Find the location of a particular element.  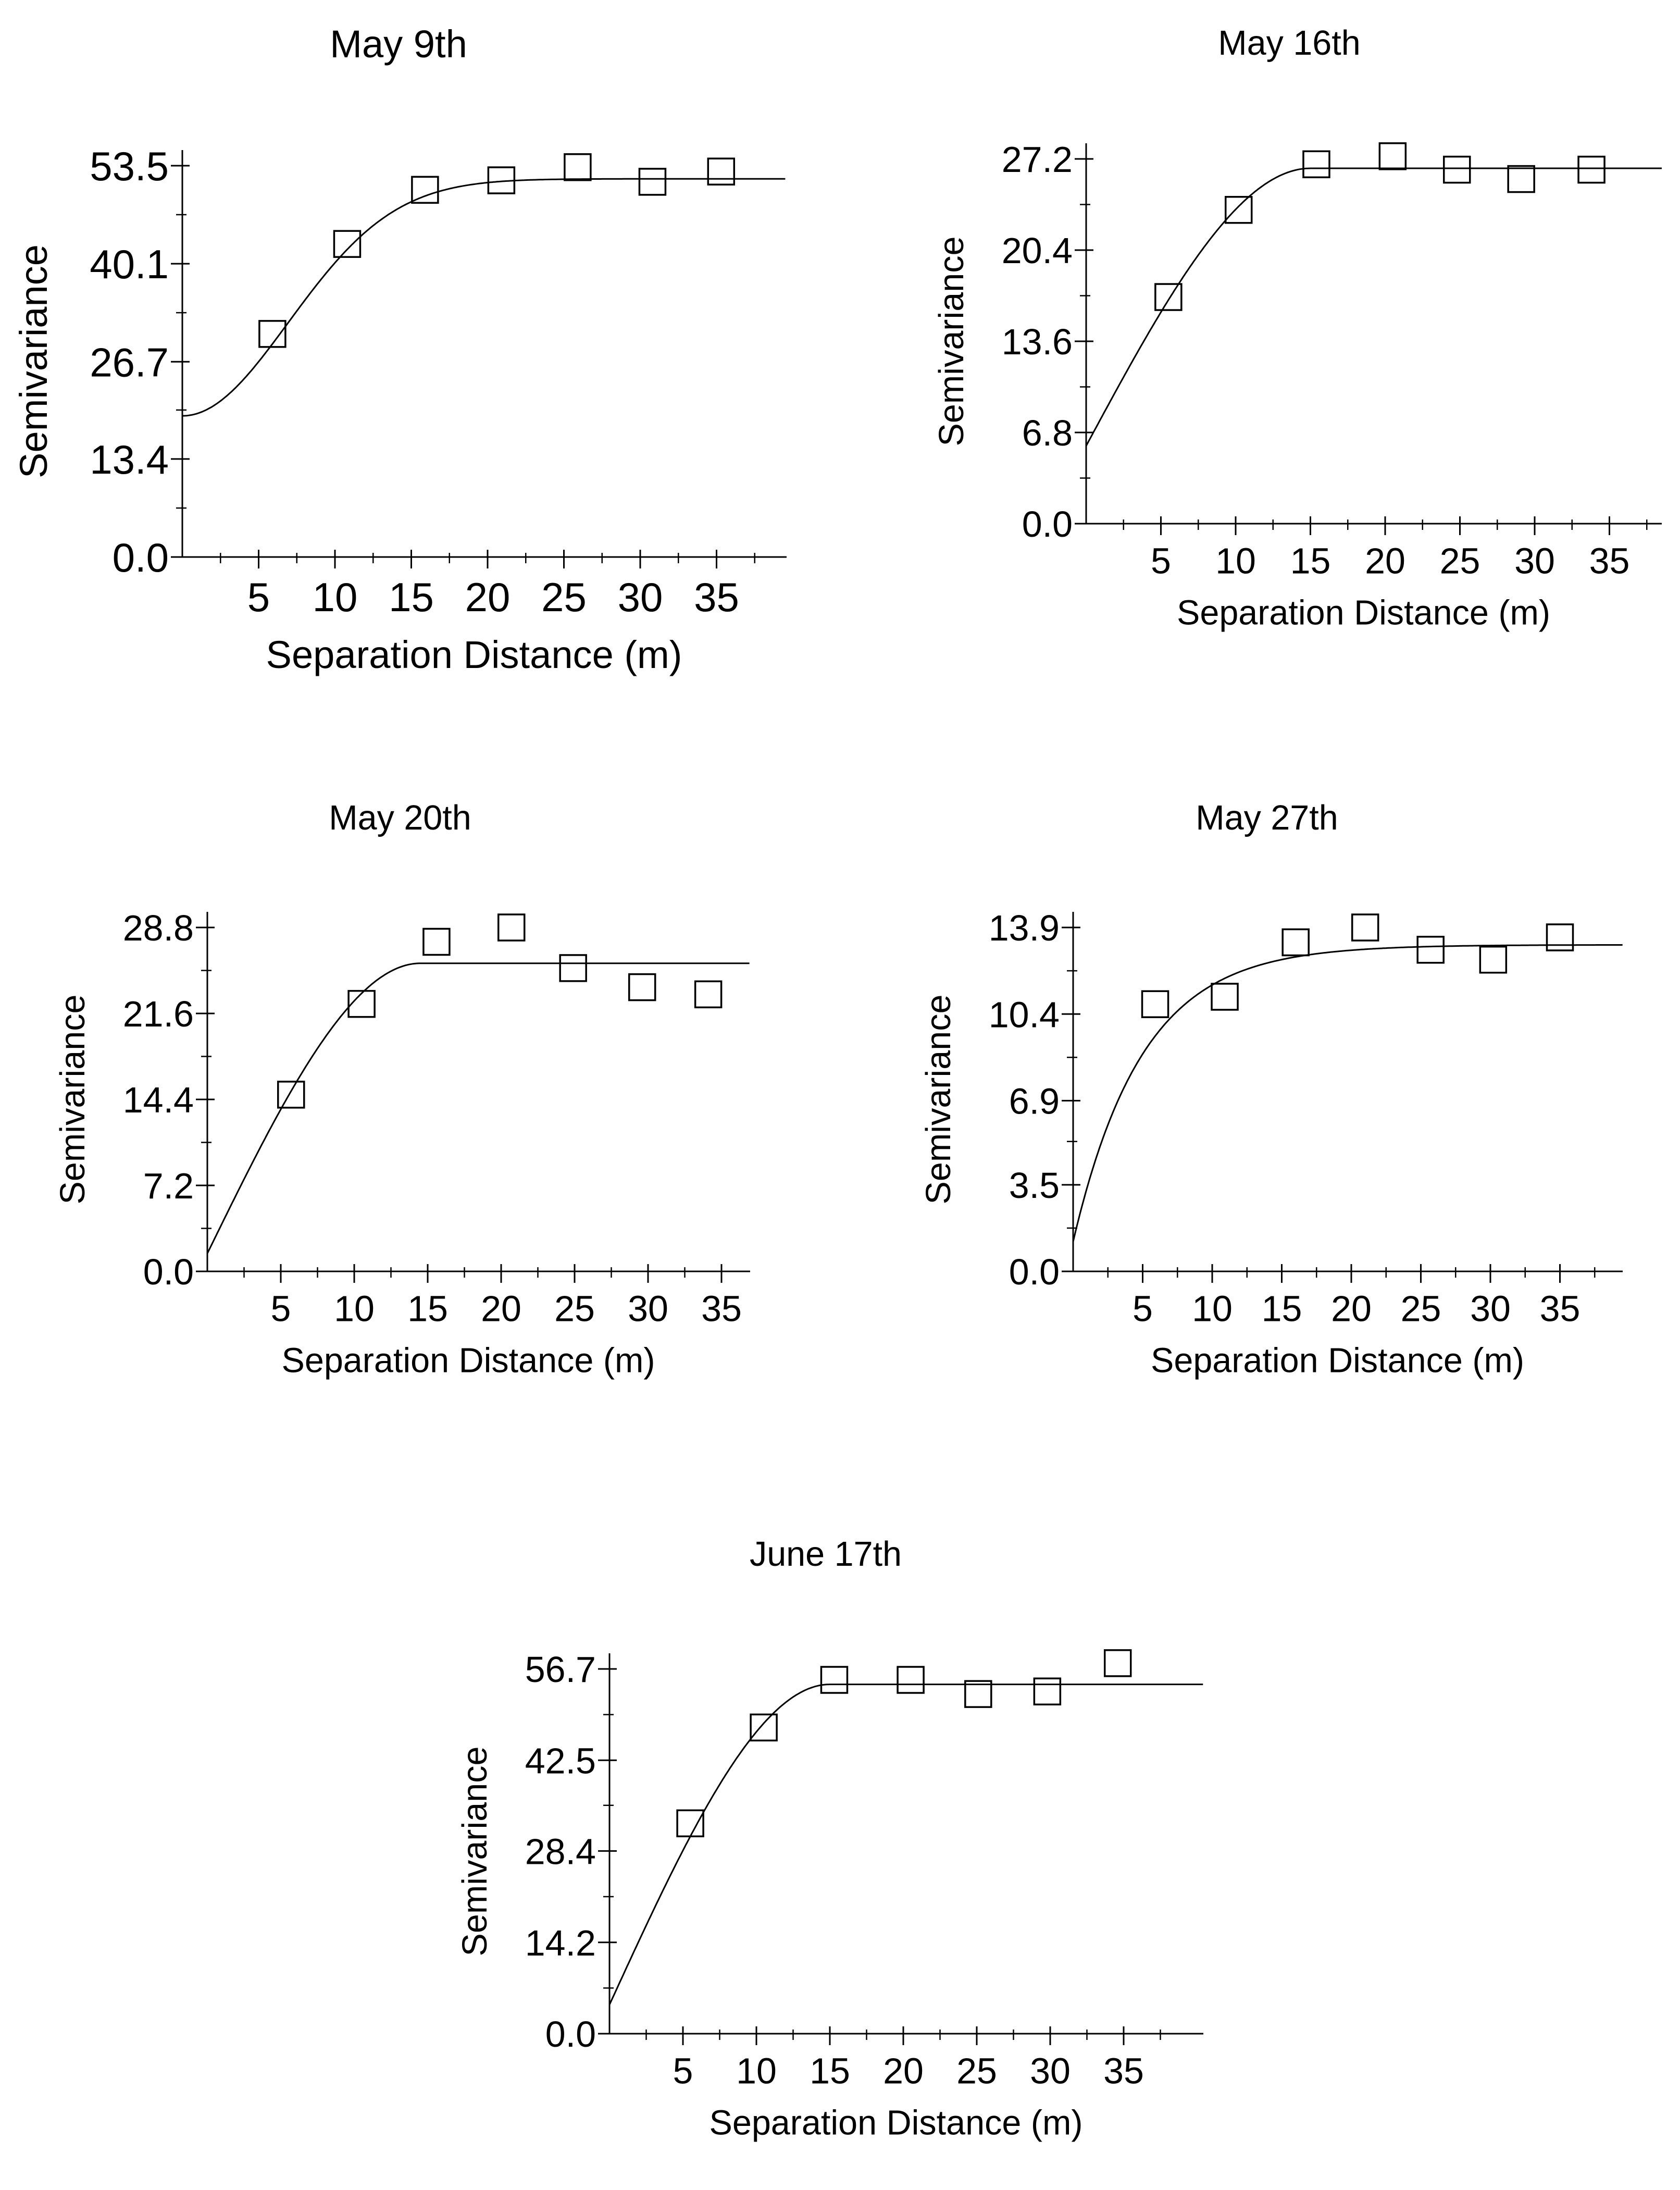

chart-title: June 17th is located at coordinates (826, 1554).